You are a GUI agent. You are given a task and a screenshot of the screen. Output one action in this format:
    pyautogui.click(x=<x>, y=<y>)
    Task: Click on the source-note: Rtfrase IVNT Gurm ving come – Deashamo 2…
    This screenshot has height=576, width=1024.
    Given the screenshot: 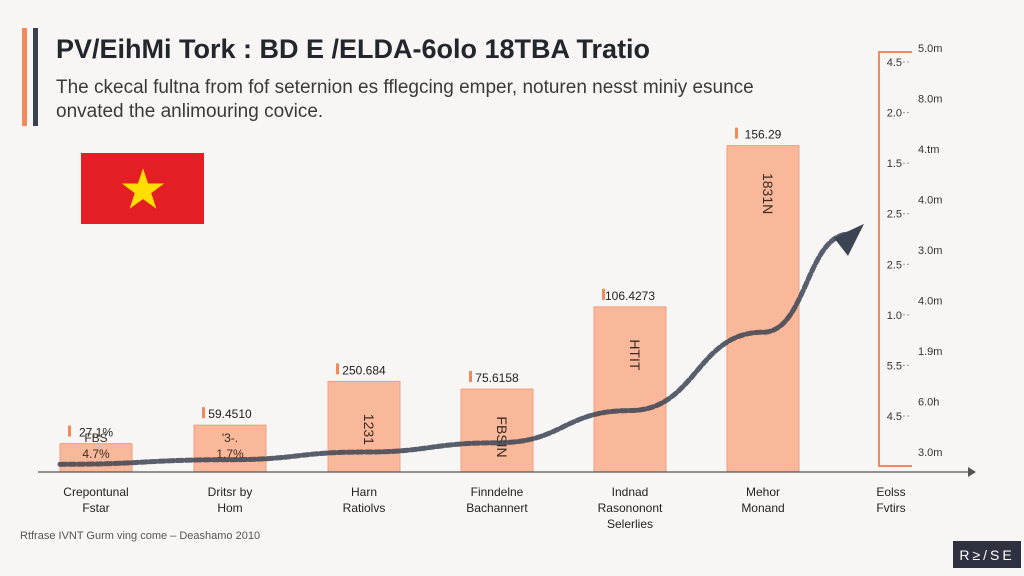 What is the action you would take?
    pyautogui.click(x=140, y=536)
    